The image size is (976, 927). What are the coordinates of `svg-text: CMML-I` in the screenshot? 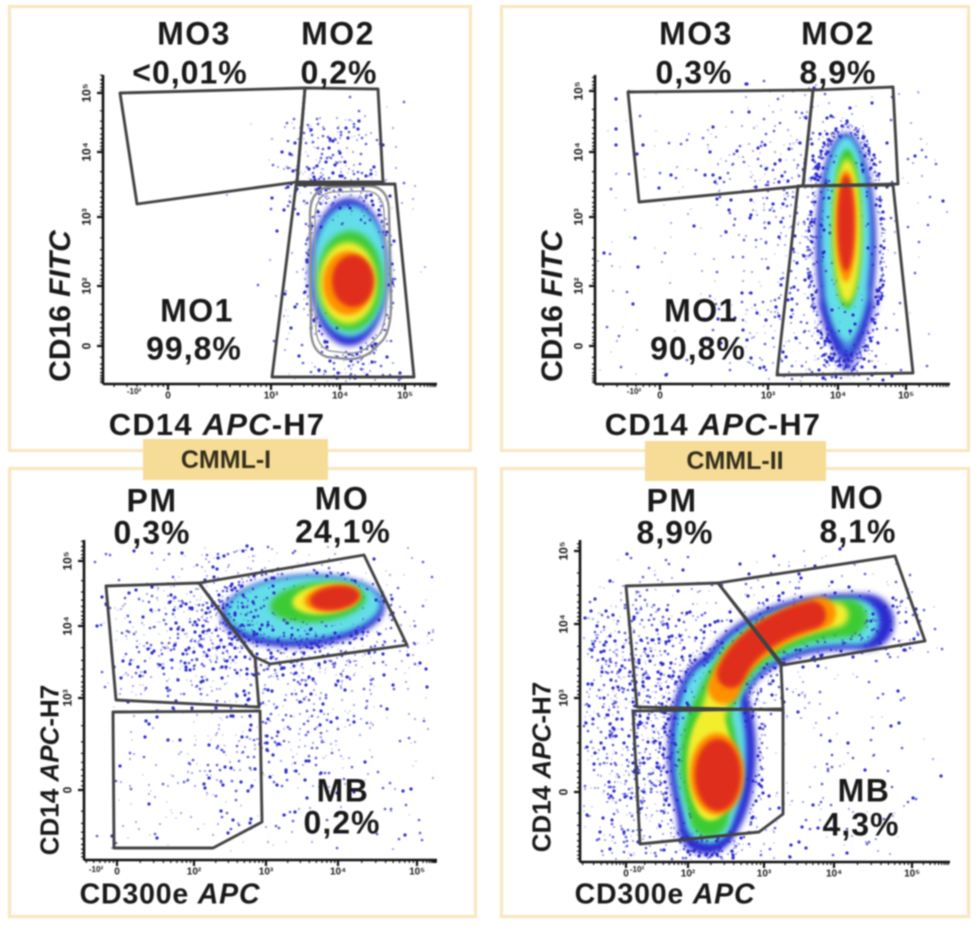 It's located at (226, 460).